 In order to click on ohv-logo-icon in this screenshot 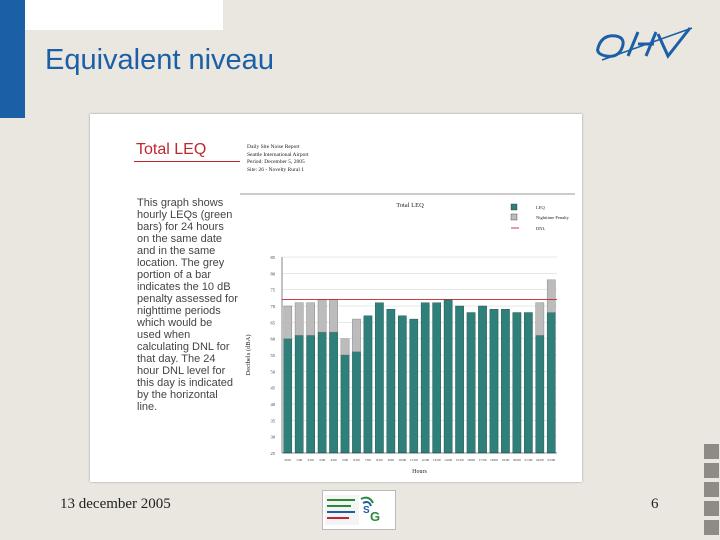, I will do `click(644, 44)`.